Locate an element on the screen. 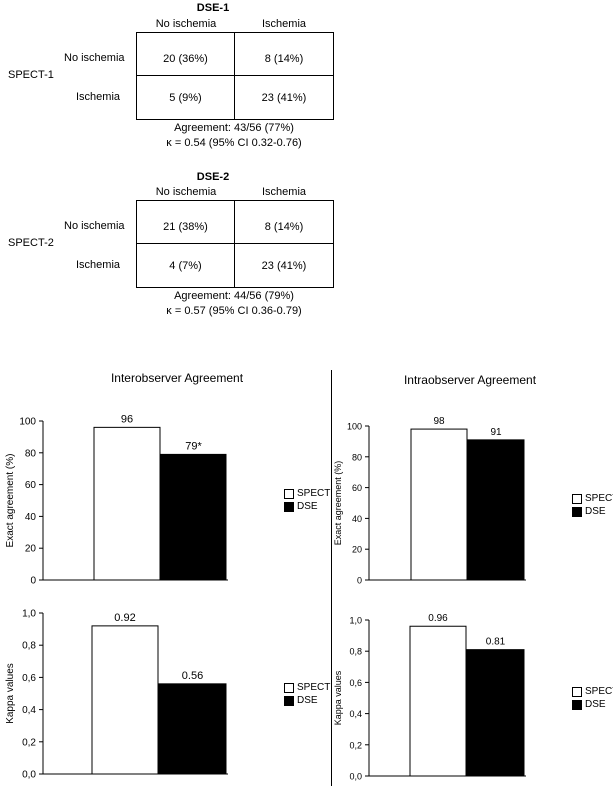  chart-intra-kappa: 0,0 0,2 0,4 0,6 0,8 1,0 Kappa values 0.96 0.81 is located at coordinates (429, 697).